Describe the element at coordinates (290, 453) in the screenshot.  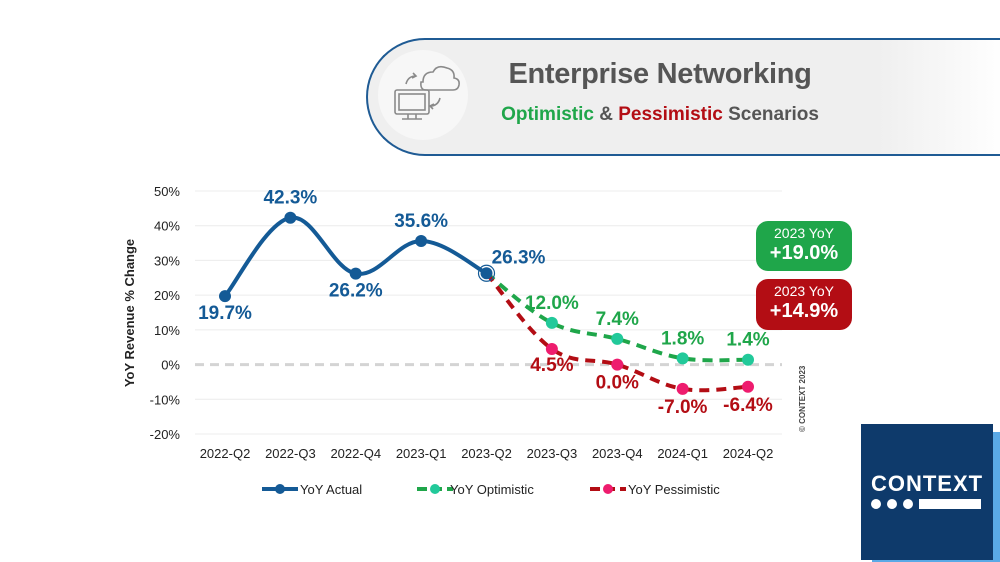
I see `x-tick-label: 2022-Q3` at that location.